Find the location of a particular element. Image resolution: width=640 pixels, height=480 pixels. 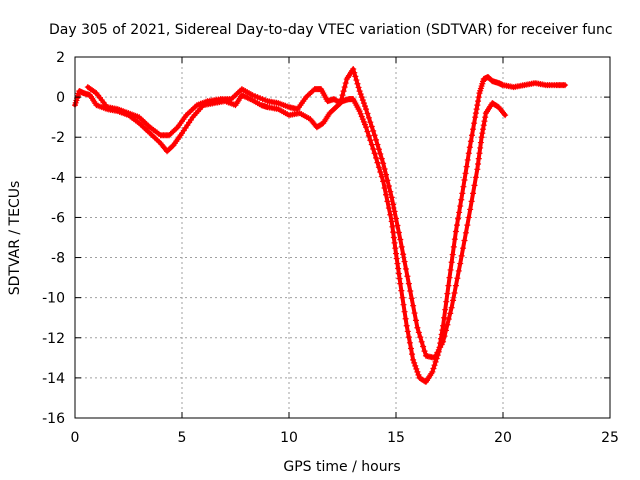

x-tick-label: 5 is located at coordinates (182, 438).